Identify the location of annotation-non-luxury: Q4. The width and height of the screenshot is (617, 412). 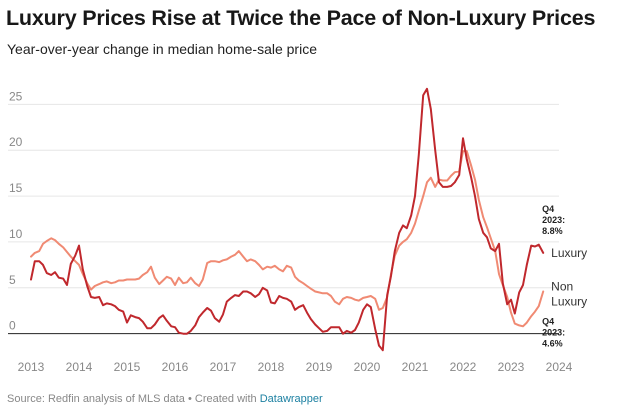
(548, 322).